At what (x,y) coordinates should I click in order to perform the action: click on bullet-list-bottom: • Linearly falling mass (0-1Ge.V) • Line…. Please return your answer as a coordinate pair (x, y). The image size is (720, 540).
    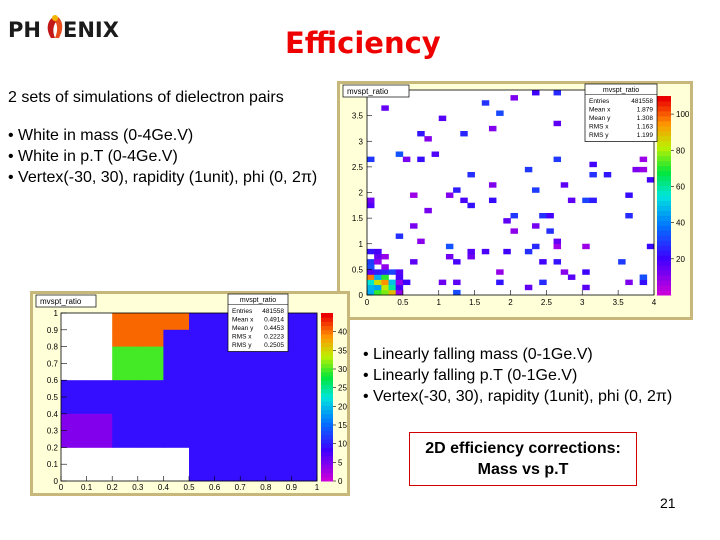
    Looking at the image, I should click on (517, 375).